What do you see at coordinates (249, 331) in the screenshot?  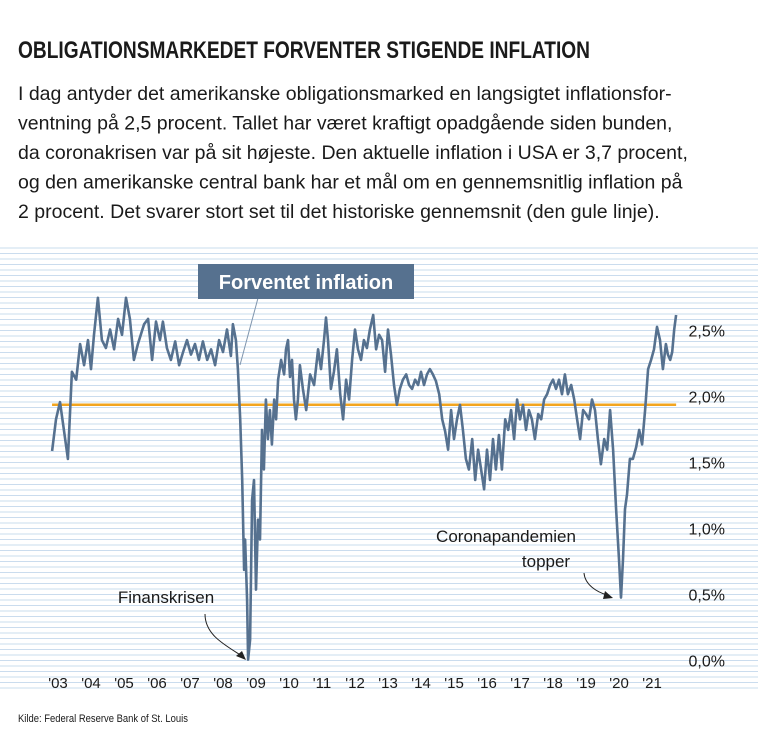 I see `callout-pointer` at bounding box center [249, 331].